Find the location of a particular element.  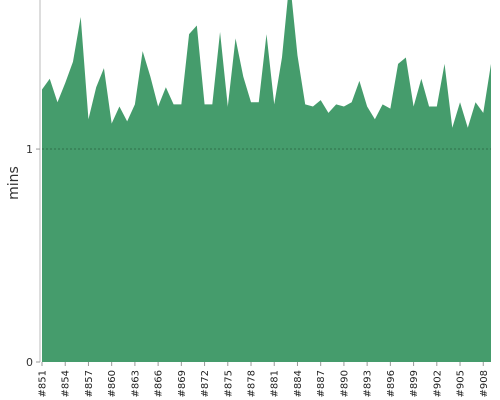

x-tick-label: #887 is located at coordinates (321, 383).